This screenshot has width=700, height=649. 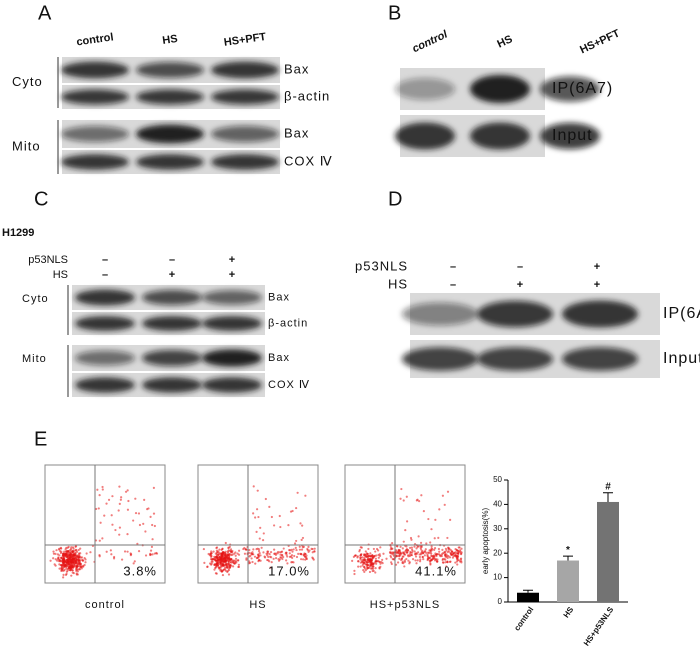 What do you see at coordinates (289, 570) in the screenshot?
I see `percent-label: 17.0%` at bounding box center [289, 570].